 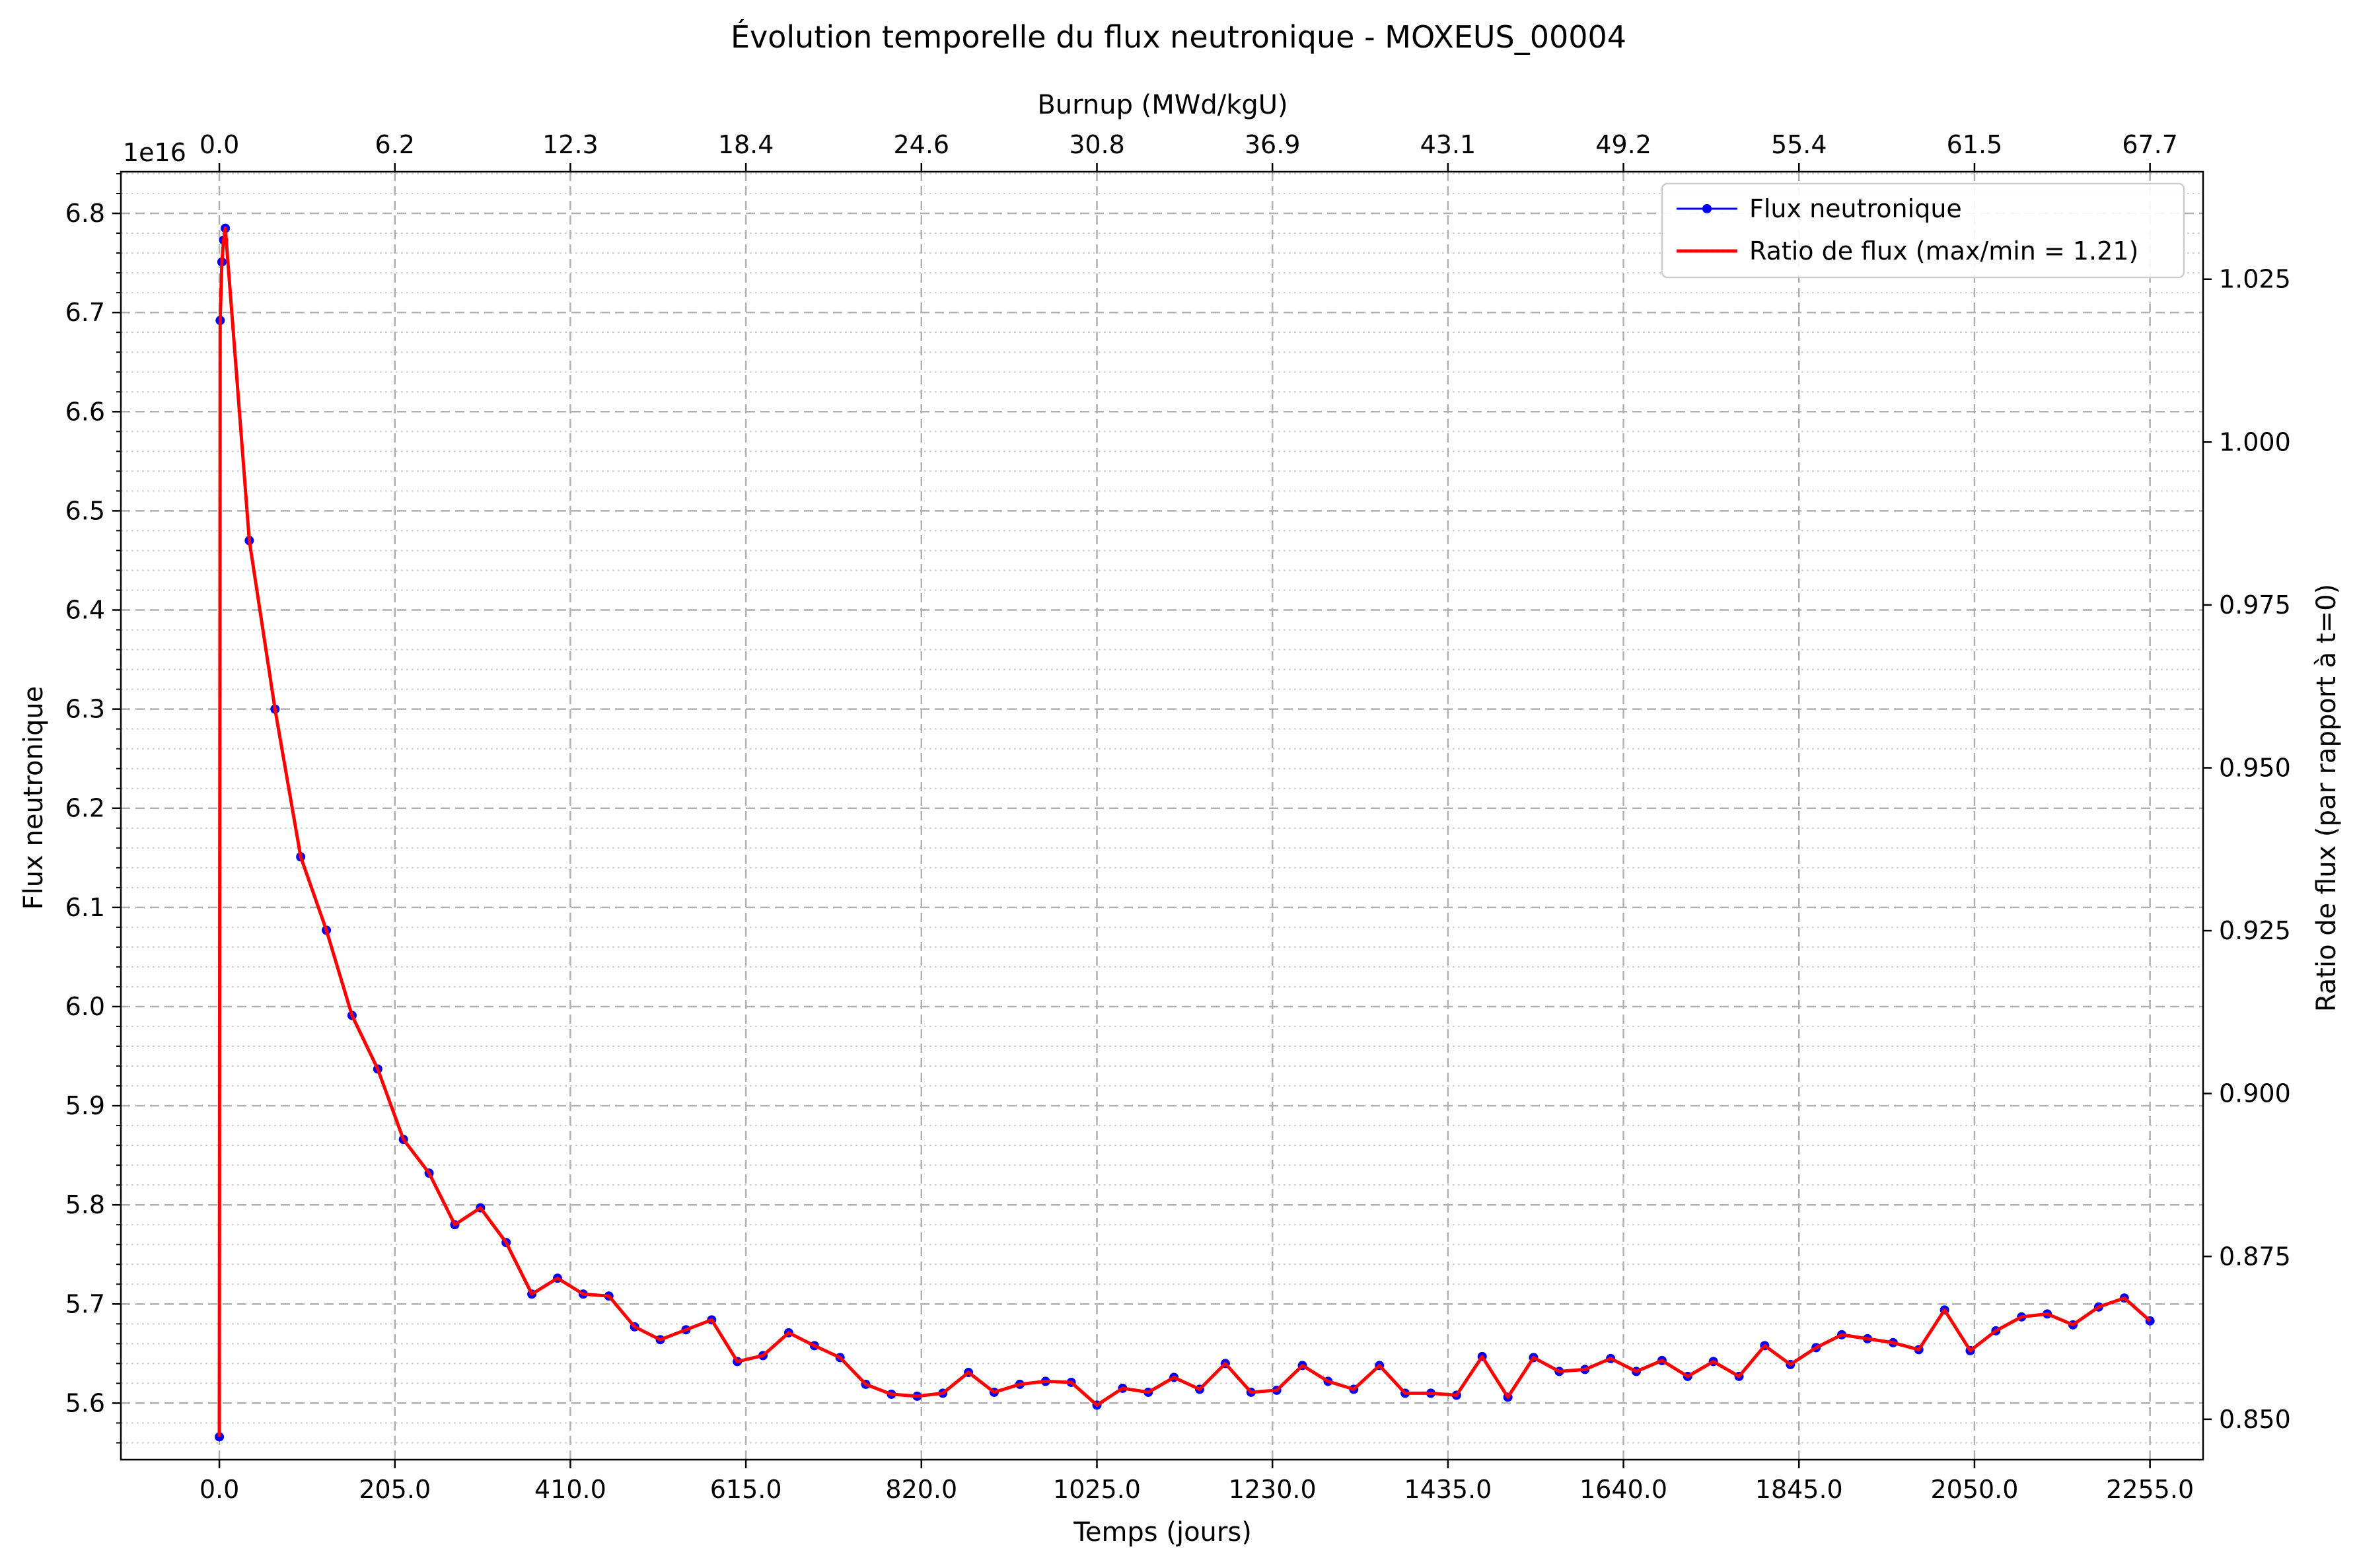 What do you see at coordinates (1943, 251) in the screenshot?
I see `legend-label-ratio: Ratio de flux (max/min = 1.21)` at bounding box center [1943, 251].